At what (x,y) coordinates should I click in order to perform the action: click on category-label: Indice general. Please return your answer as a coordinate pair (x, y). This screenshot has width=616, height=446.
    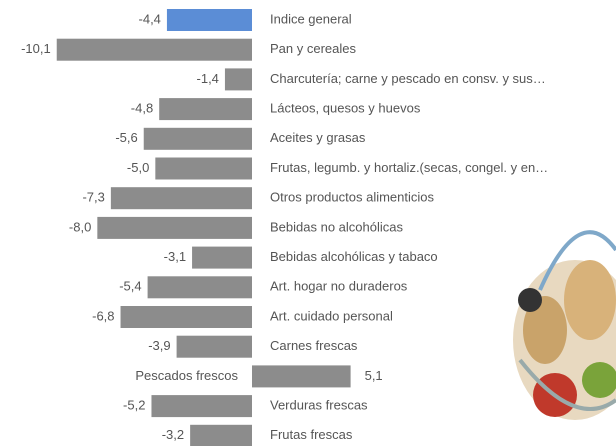
    Looking at the image, I should click on (311, 18).